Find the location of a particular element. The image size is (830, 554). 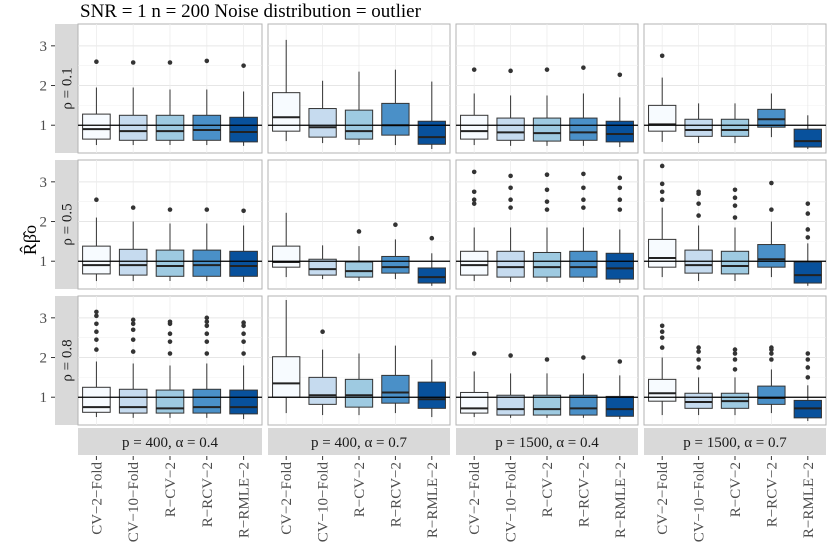

y-axis-label: R̂β̂o is located at coordinates (29, 240).